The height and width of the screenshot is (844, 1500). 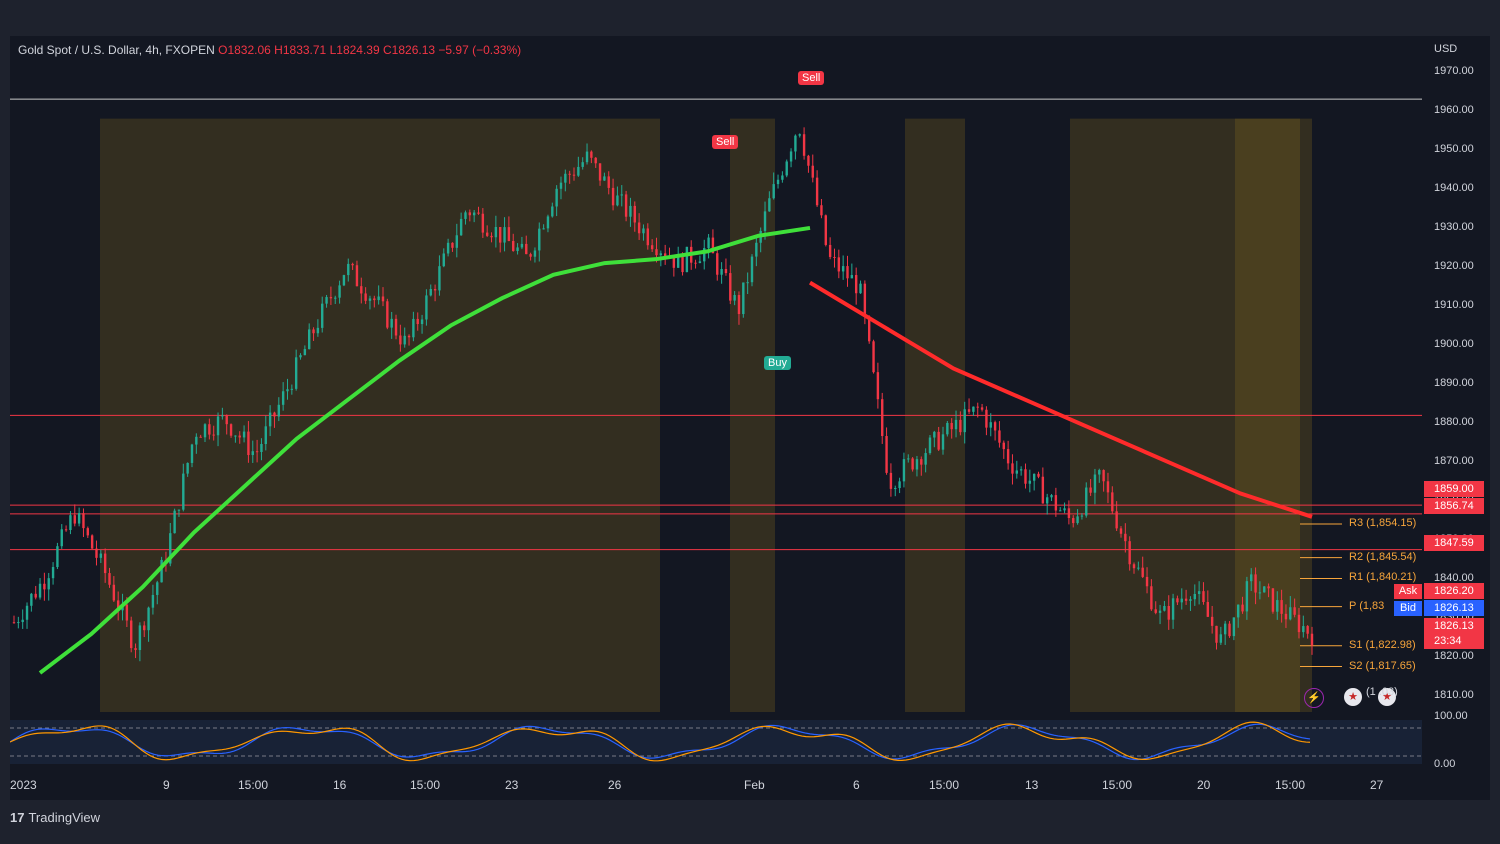 What do you see at coordinates (166, 785) in the screenshot?
I see `time-tick-label: 9` at bounding box center [166, 785].